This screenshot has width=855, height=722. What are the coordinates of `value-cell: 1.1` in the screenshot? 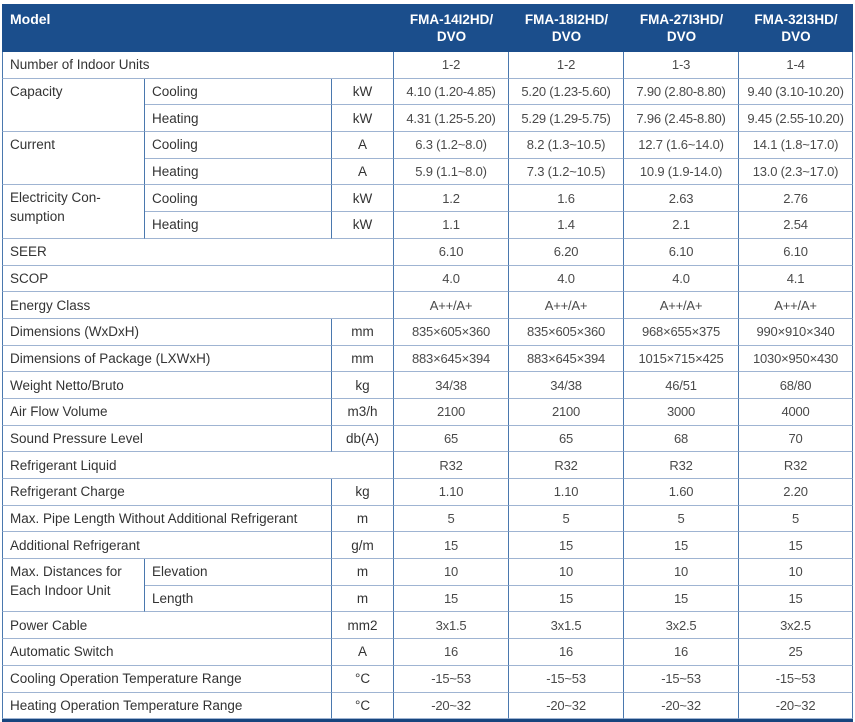 It's located at (452, 225).